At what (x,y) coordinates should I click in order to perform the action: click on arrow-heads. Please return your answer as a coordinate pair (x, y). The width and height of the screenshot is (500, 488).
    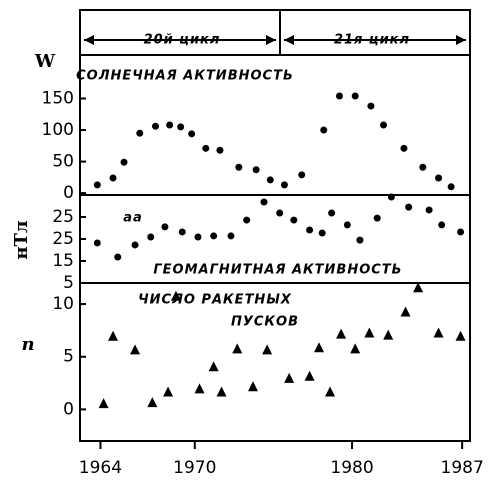
    Looking at the image, I should click on (275, 40).